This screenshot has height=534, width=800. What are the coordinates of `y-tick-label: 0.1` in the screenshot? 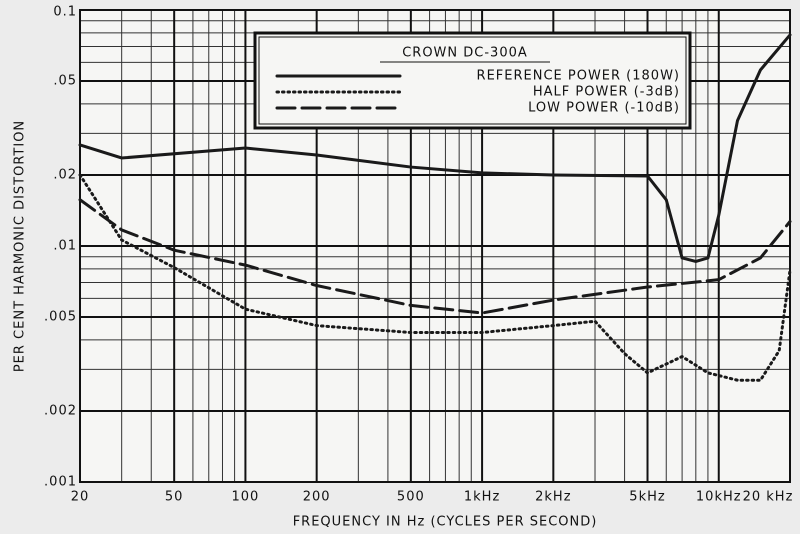 It's located at (65, 12).